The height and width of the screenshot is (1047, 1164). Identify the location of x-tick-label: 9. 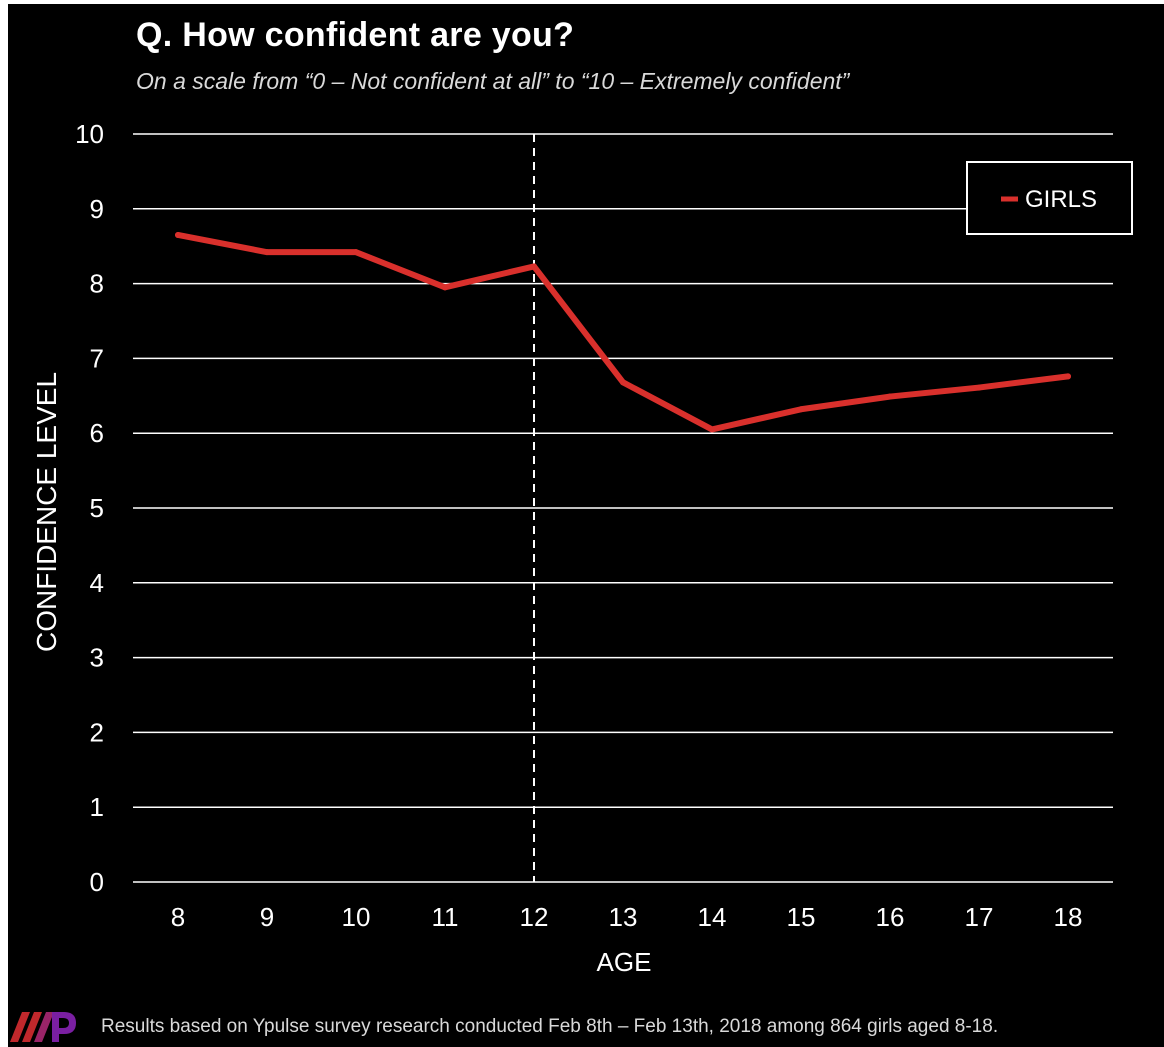
(267, 917).